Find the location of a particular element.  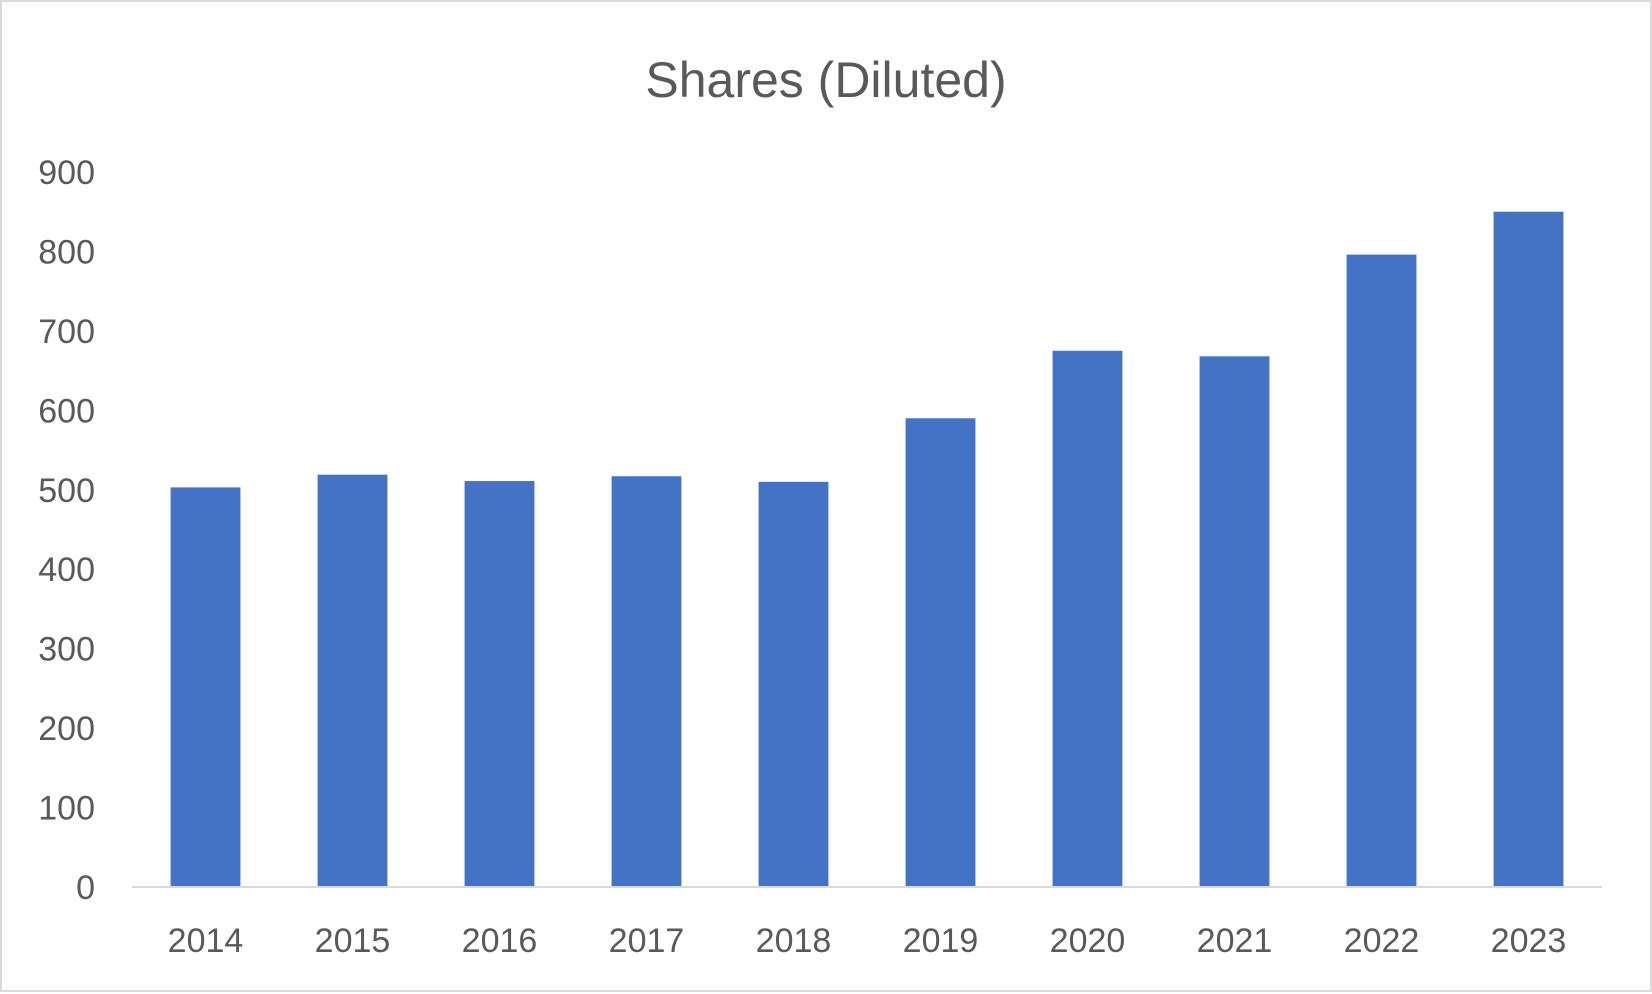

y-tick-label: 900 is located at coordinates (66, 173).